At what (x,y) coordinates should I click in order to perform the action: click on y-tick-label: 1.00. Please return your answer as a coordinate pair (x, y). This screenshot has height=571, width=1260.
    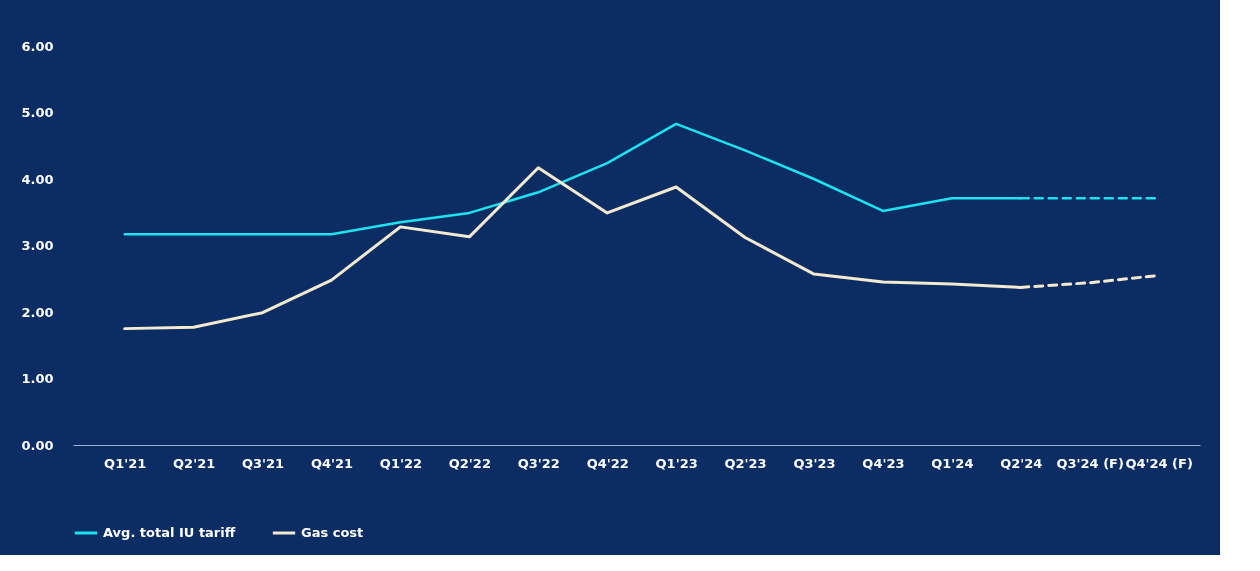
    Looking at the image, I should click on (37, 378).